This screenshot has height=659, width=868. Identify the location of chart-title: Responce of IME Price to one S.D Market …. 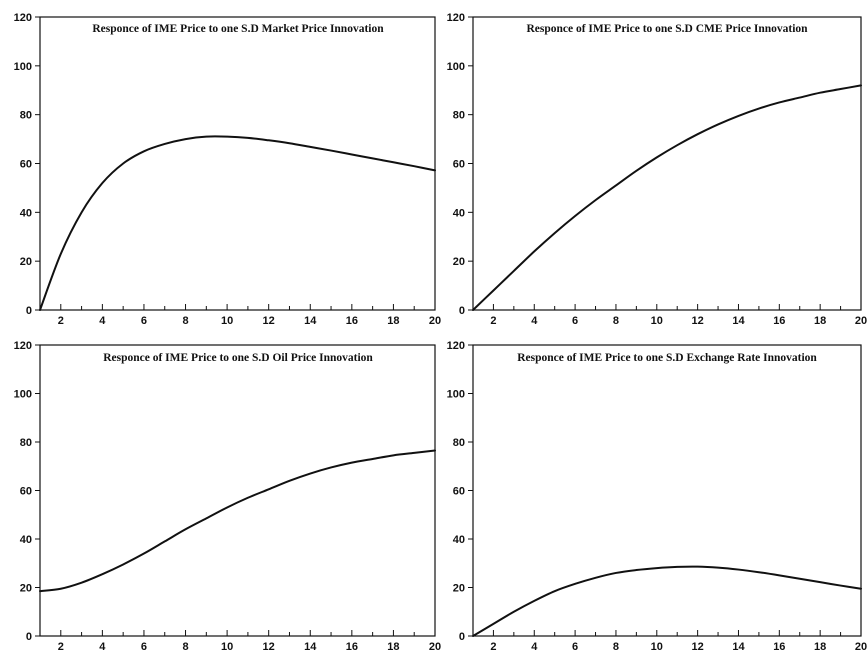
(238, 29).